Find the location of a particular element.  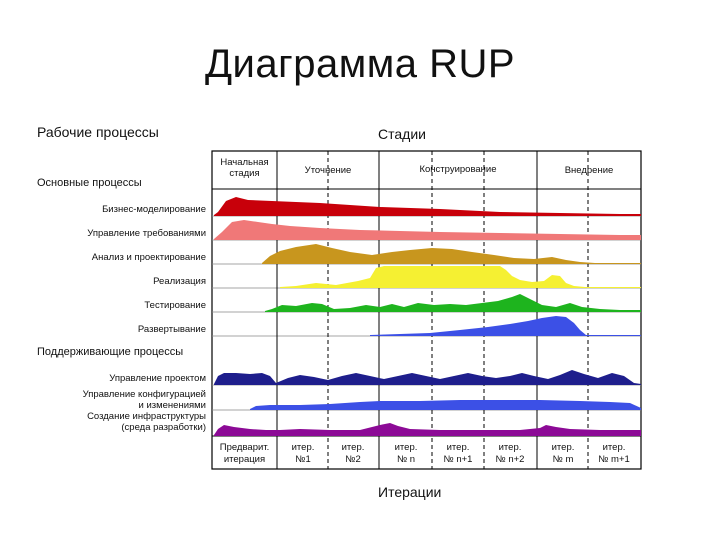

hump-test is located at coordinates (453, 303).